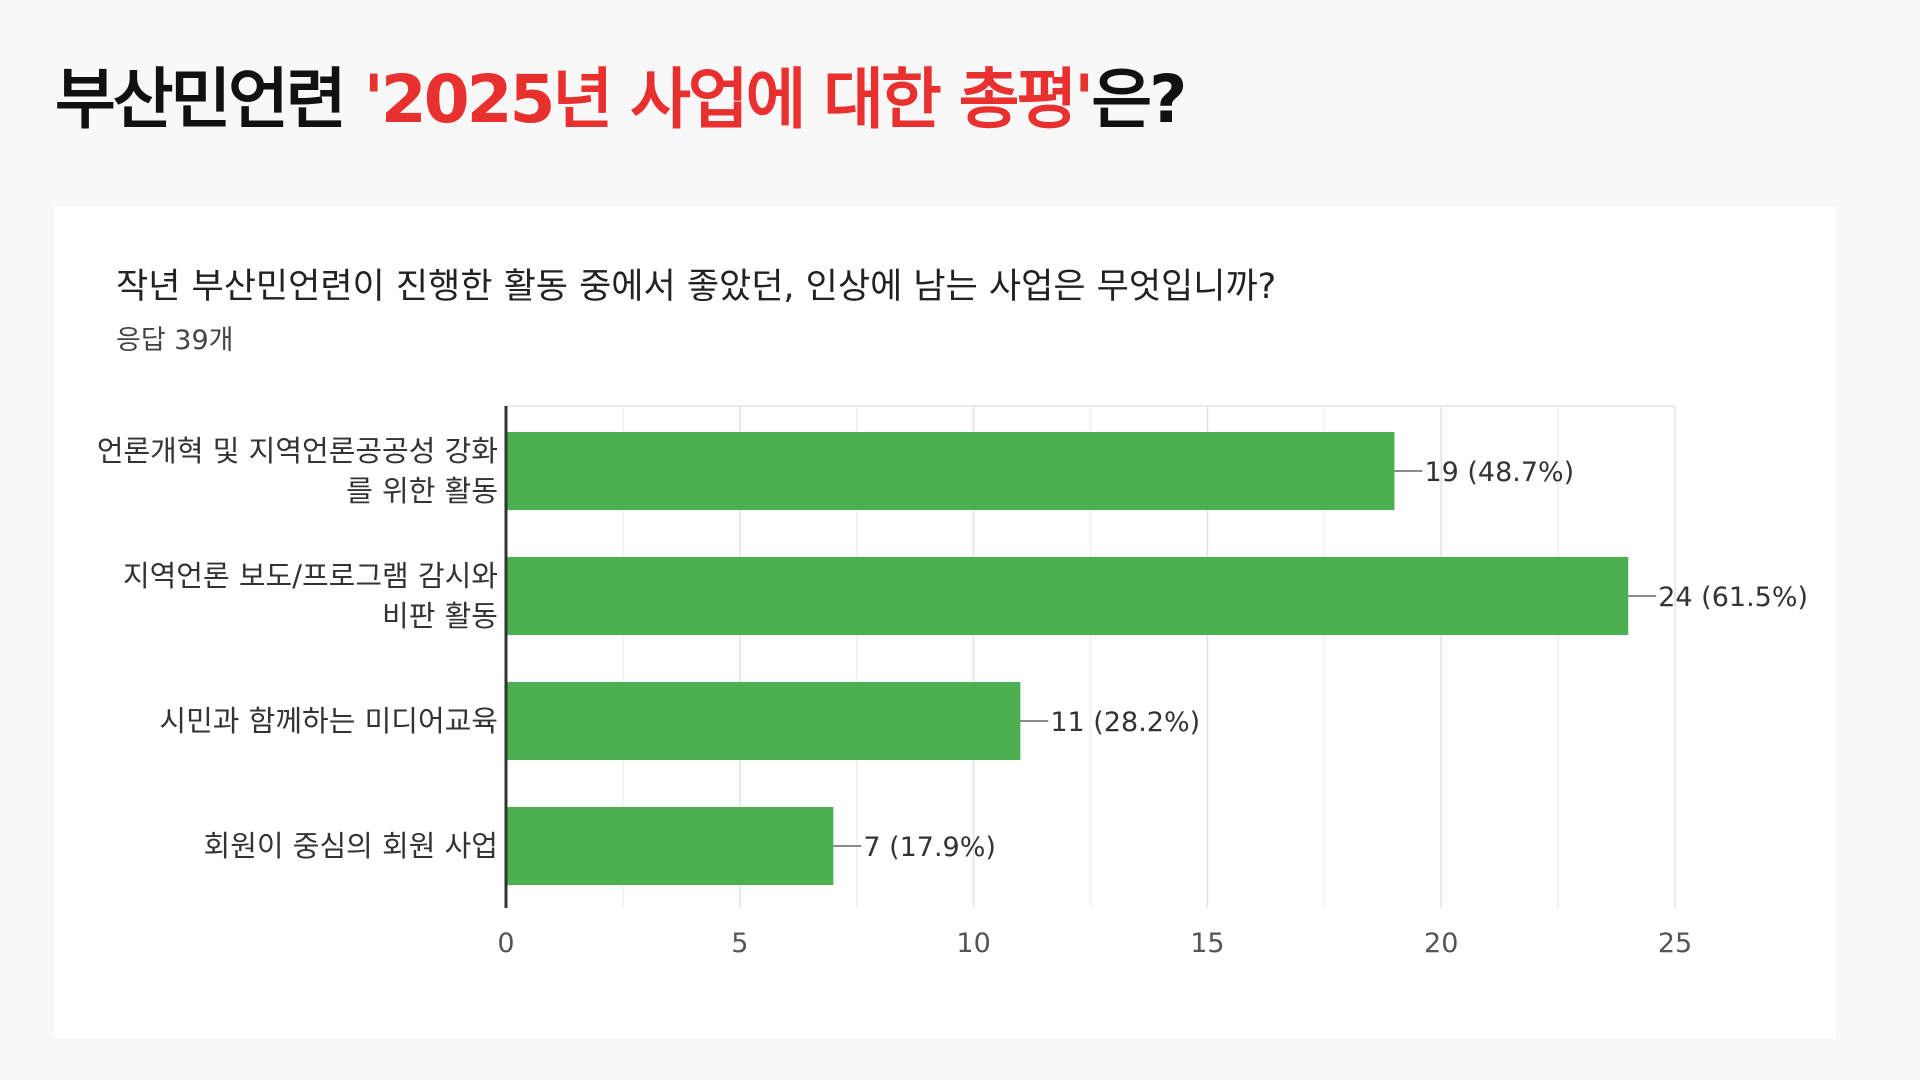 This screenshot has width=1920, height=1080. I want to click on headline-prefix: 부산민언련, so click(209, 99).